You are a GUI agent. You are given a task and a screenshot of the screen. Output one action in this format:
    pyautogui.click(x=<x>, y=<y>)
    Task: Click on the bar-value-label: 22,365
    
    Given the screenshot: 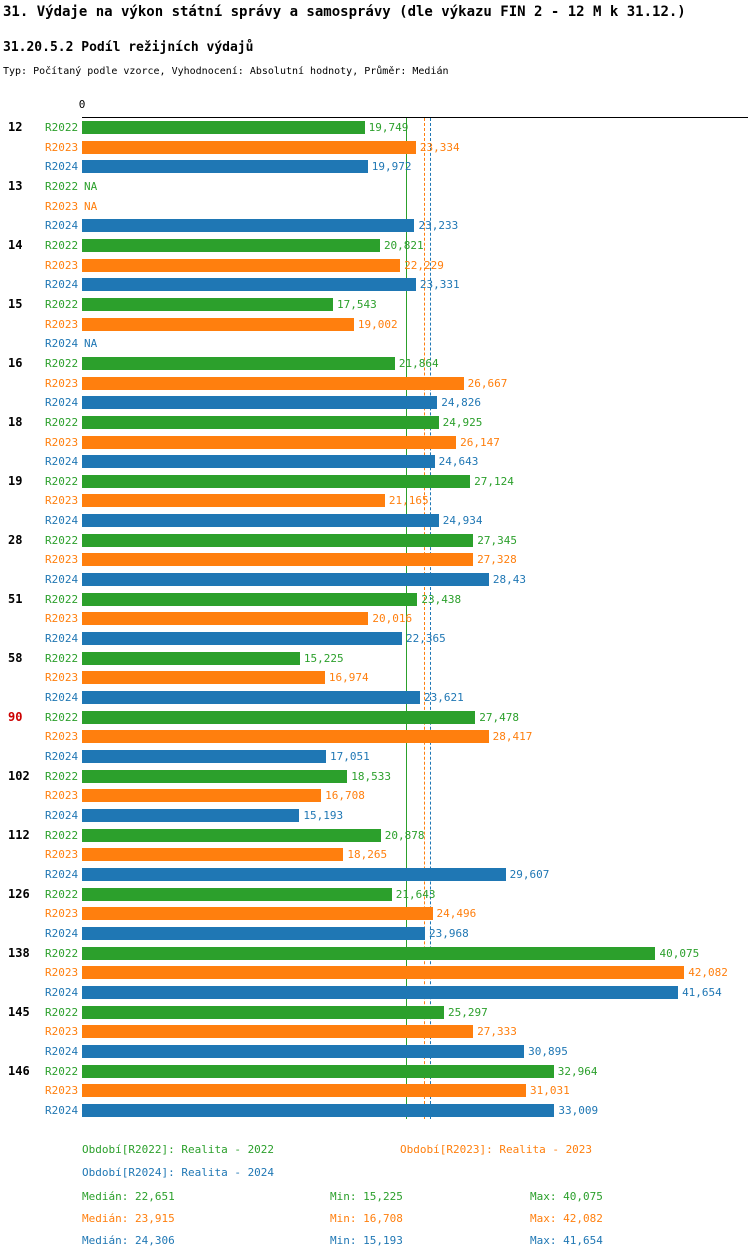 What is the action you would take?
    pyautogui.click(x=426, y=639)
    